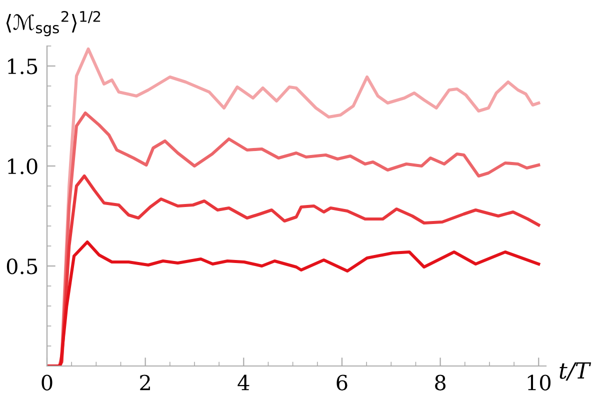 Image resolution: width=600 pixels, height=396 pixels. What do you see at coordinates (53, 23) in the screenshot?
I see `y-axis-title: ⟨ℳ$_{sgs}$$^{2}$⟩$^{1/2}$` at bounding box center [53, 23].